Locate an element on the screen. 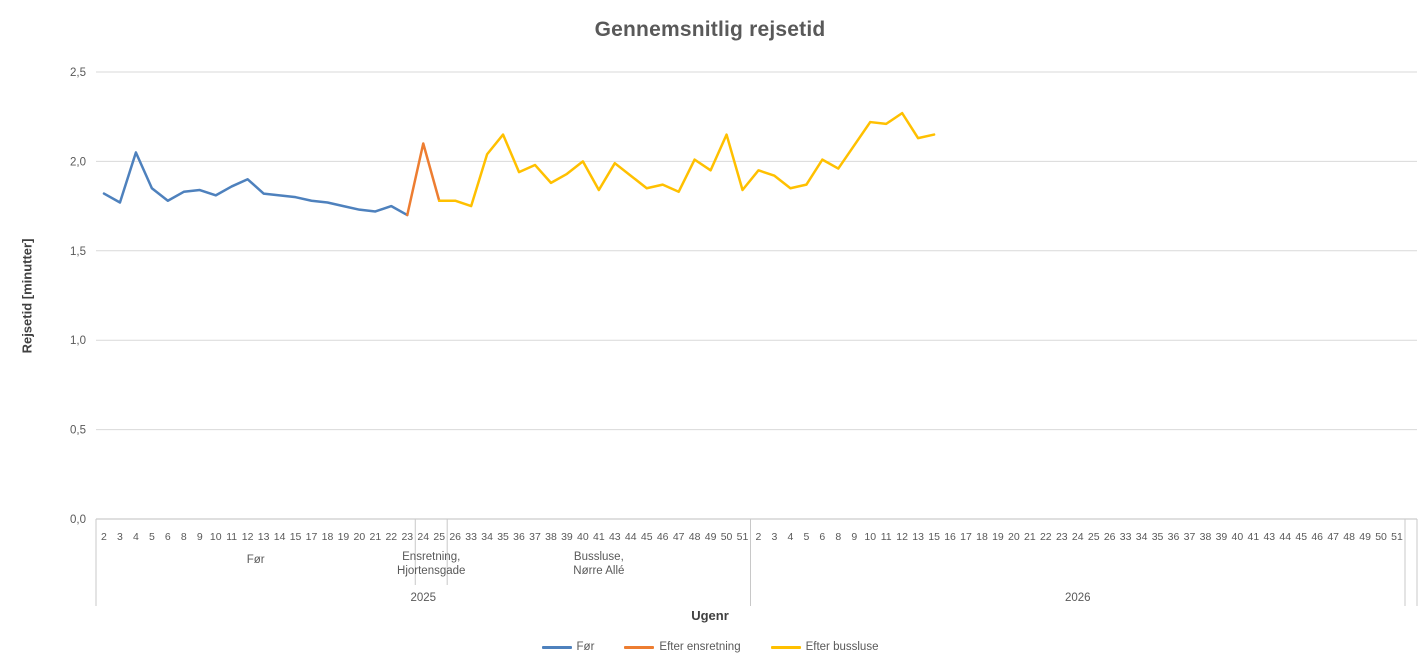 The width and height of the screenshot is (1420, 669). y-tick-label: 0,5 is located at coordinates (78, 431).